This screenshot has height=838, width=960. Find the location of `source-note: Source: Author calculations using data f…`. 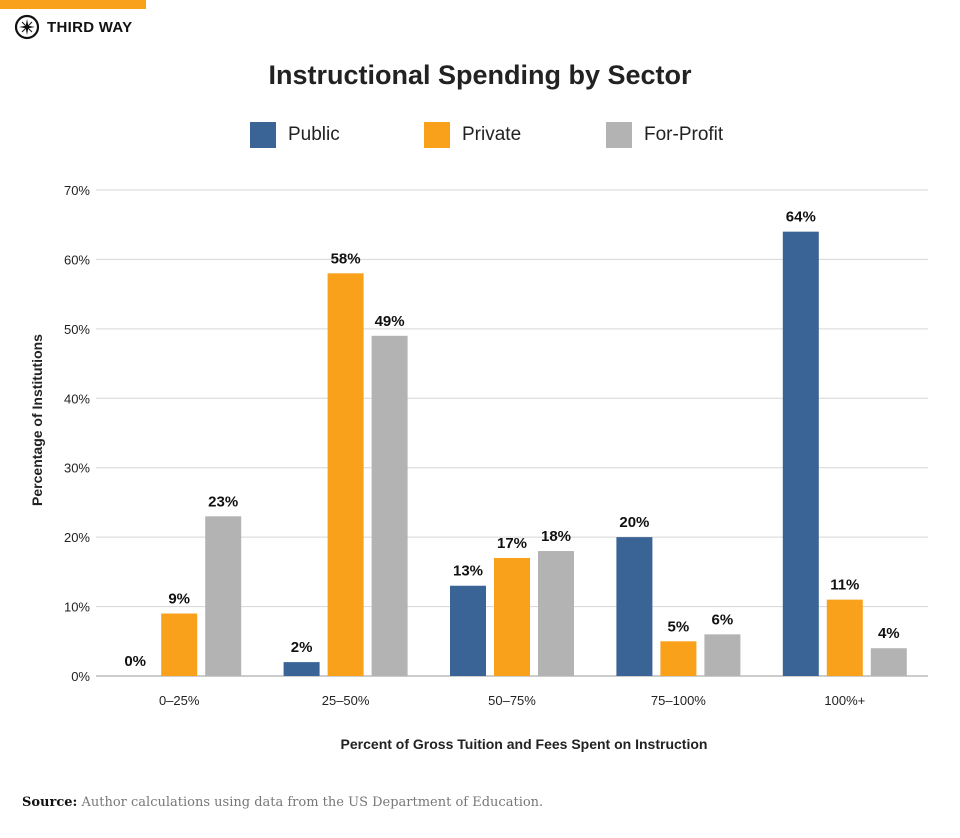

source-note: Source: Author calculations using data f… is located at coordinates (282, 802).